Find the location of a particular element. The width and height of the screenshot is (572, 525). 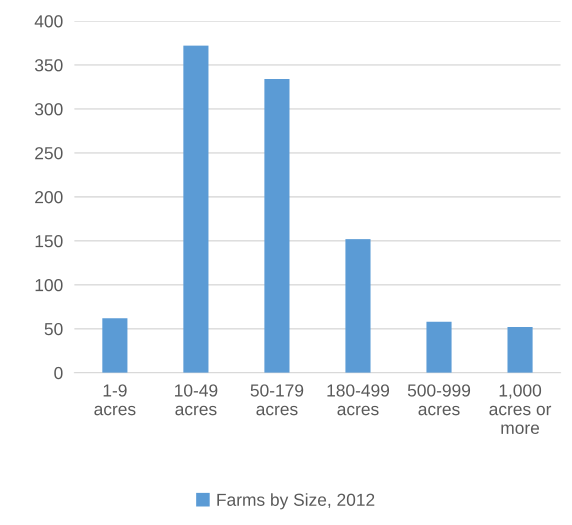

y-tick-label: 150 is located at coordinates (49, 241).